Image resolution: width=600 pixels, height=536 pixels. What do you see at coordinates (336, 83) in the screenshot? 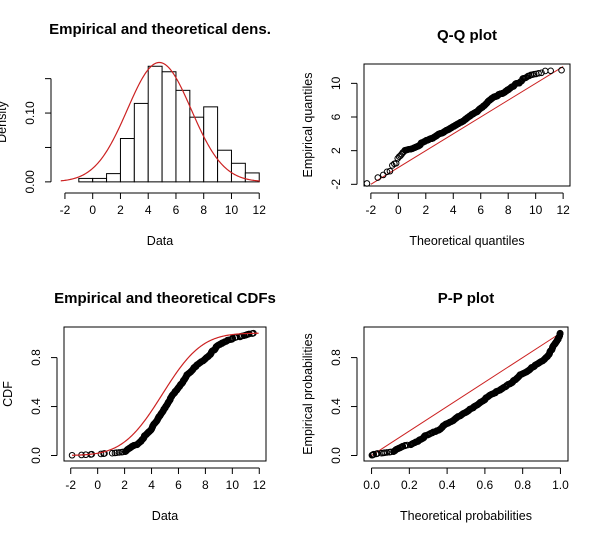
I see `y-tick-label: 10` at bounding box center [336, 83].